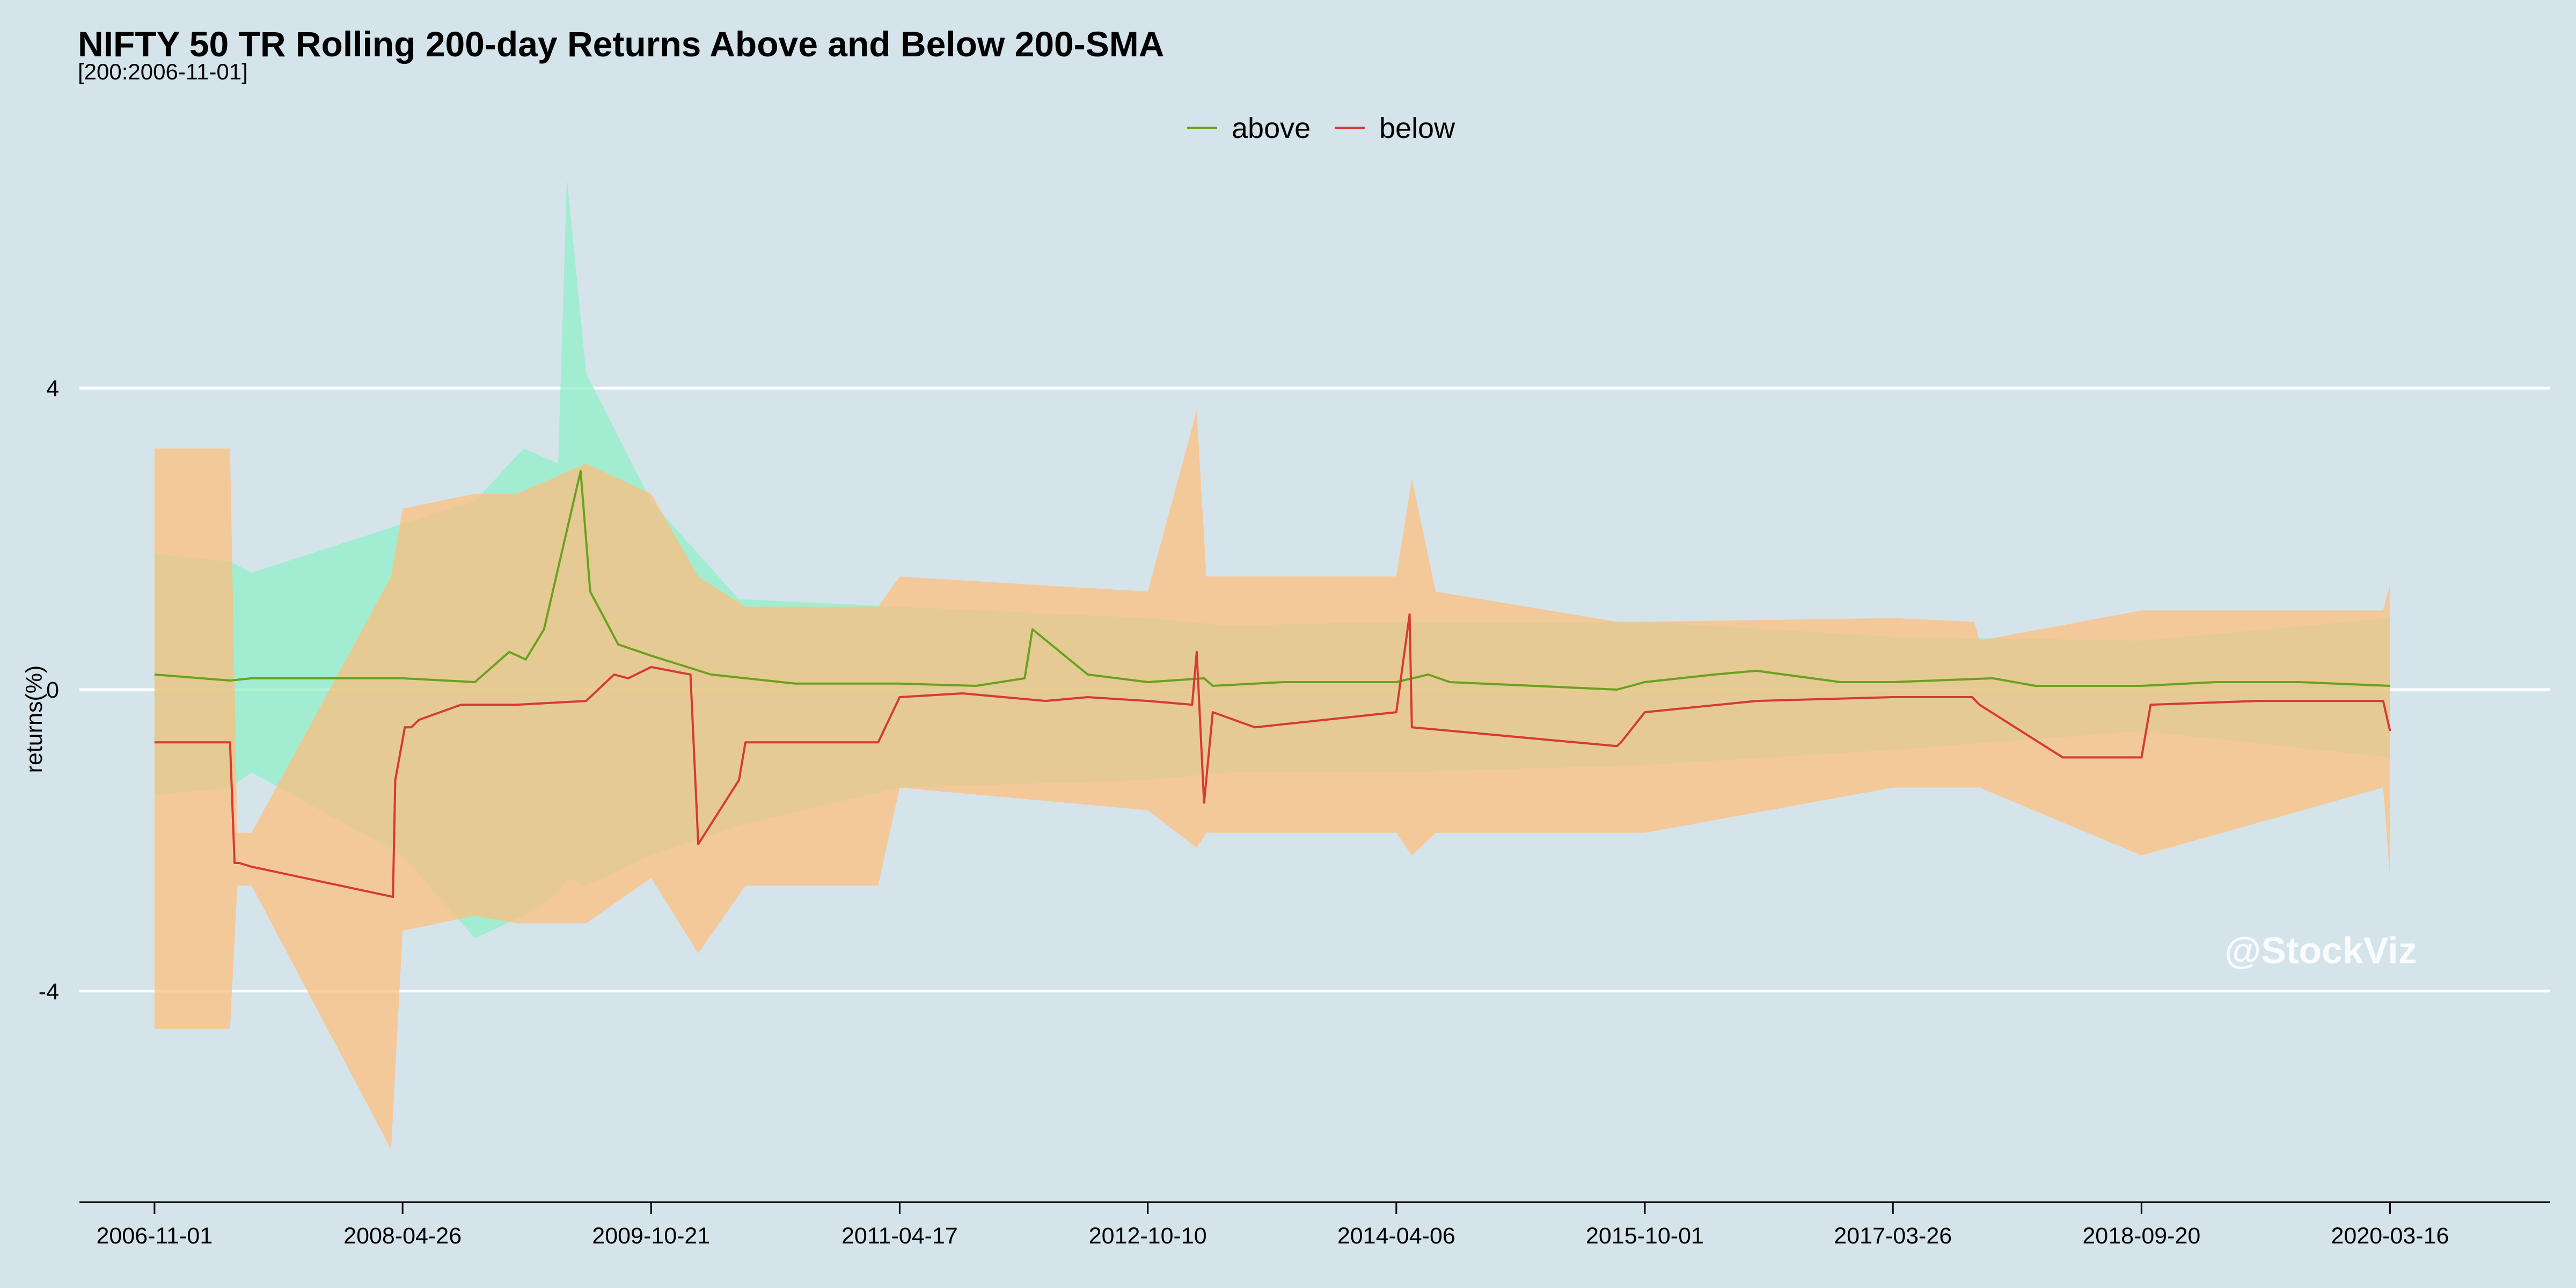  I want to click on watermark: @StockViz, so click(2320, 950).